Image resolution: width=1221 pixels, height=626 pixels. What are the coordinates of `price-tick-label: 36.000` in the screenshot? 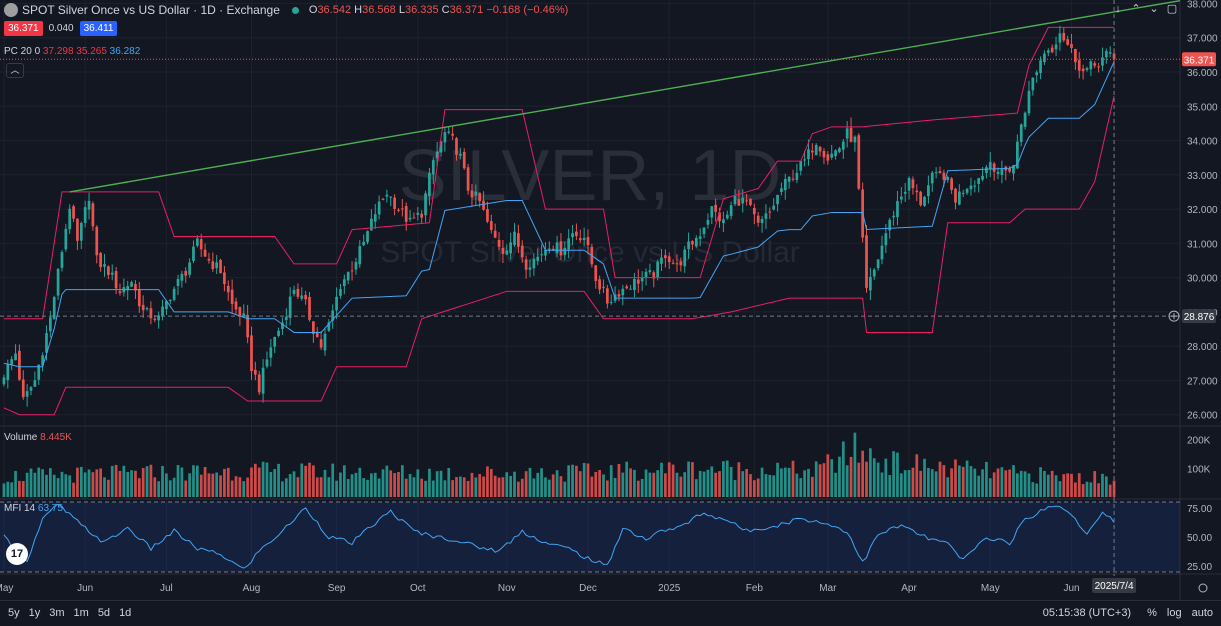 It's located at (1202, 73).